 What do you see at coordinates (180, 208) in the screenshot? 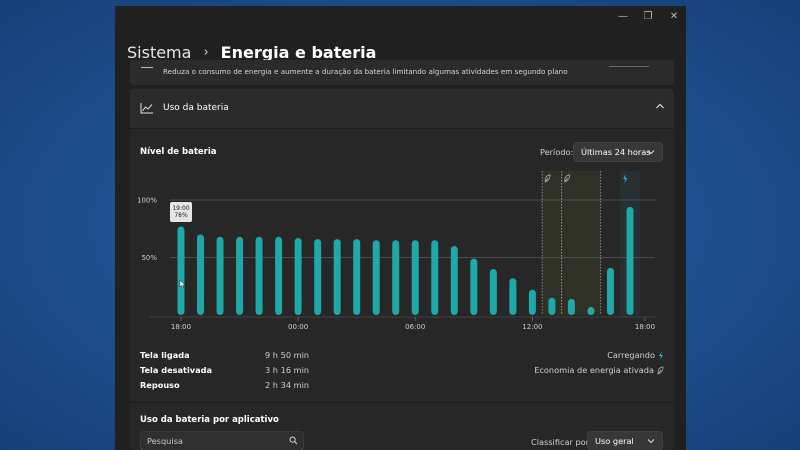
I see `tooltip-time: 19:00` at bounding box center [180, 208].